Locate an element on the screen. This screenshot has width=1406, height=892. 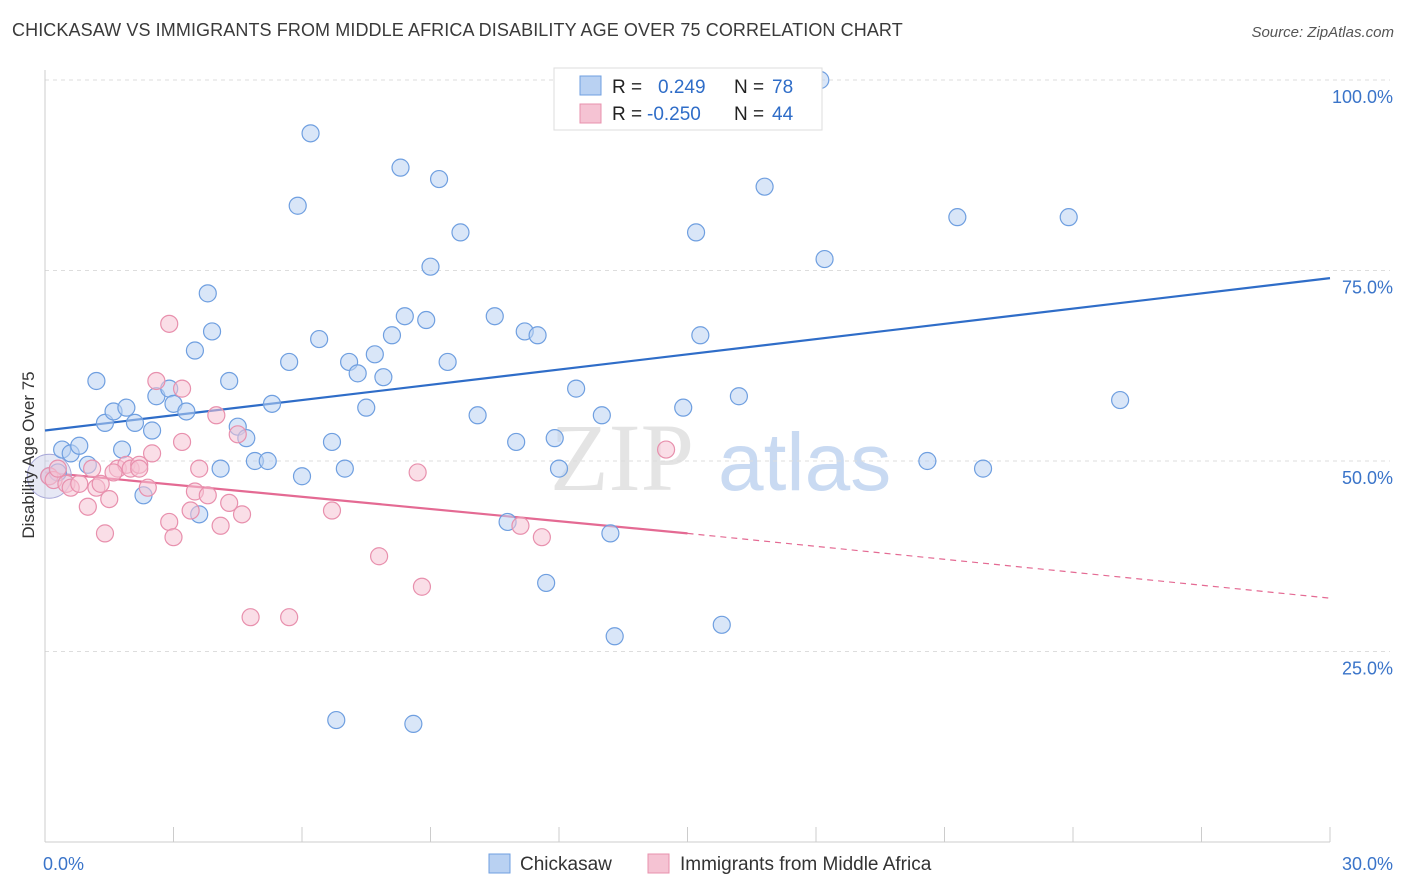
legend-n-label-2: N = is located at coordinates (749, 114).